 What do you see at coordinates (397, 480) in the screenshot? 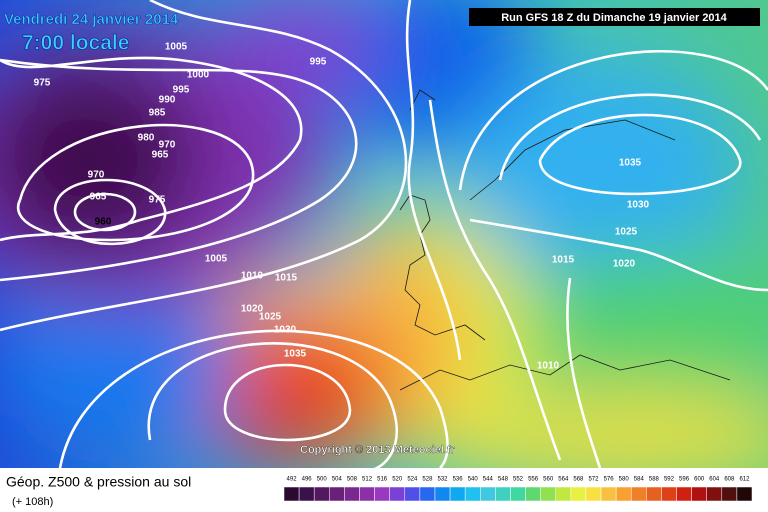
I see `legend-label: 520` at bounding box center [397, 480].